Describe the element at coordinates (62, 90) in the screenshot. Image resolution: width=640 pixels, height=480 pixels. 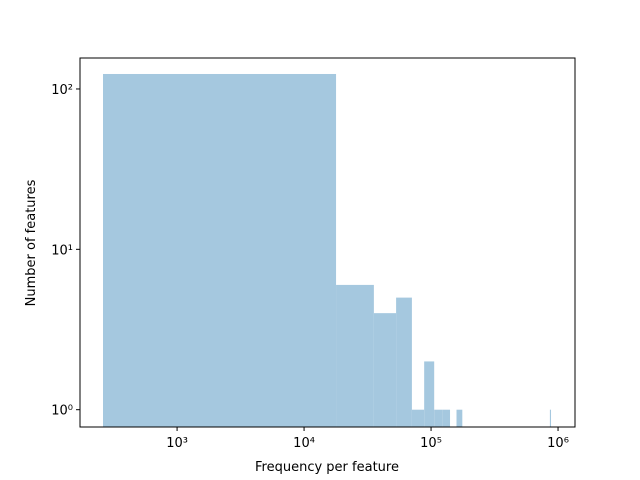
I see `y-tick-label: 10²` at that location.